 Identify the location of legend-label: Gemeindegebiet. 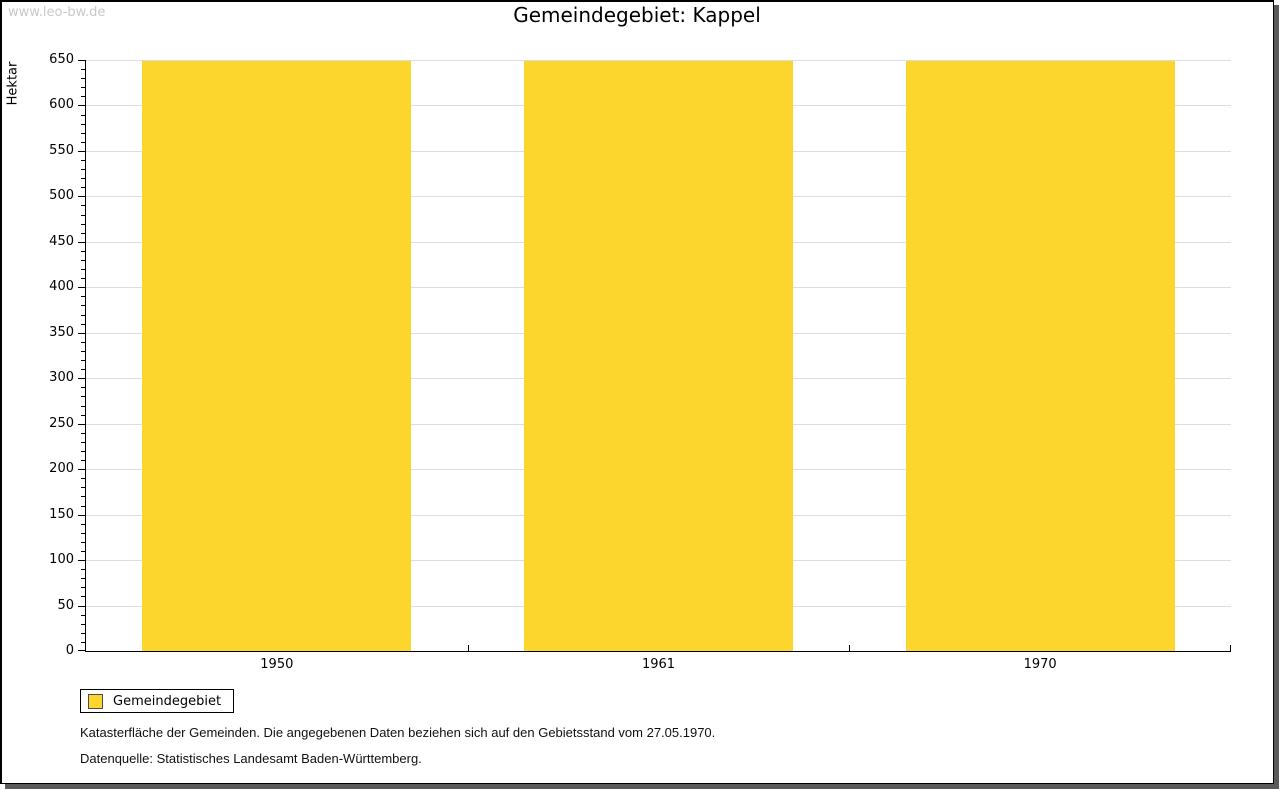
(167, 701).